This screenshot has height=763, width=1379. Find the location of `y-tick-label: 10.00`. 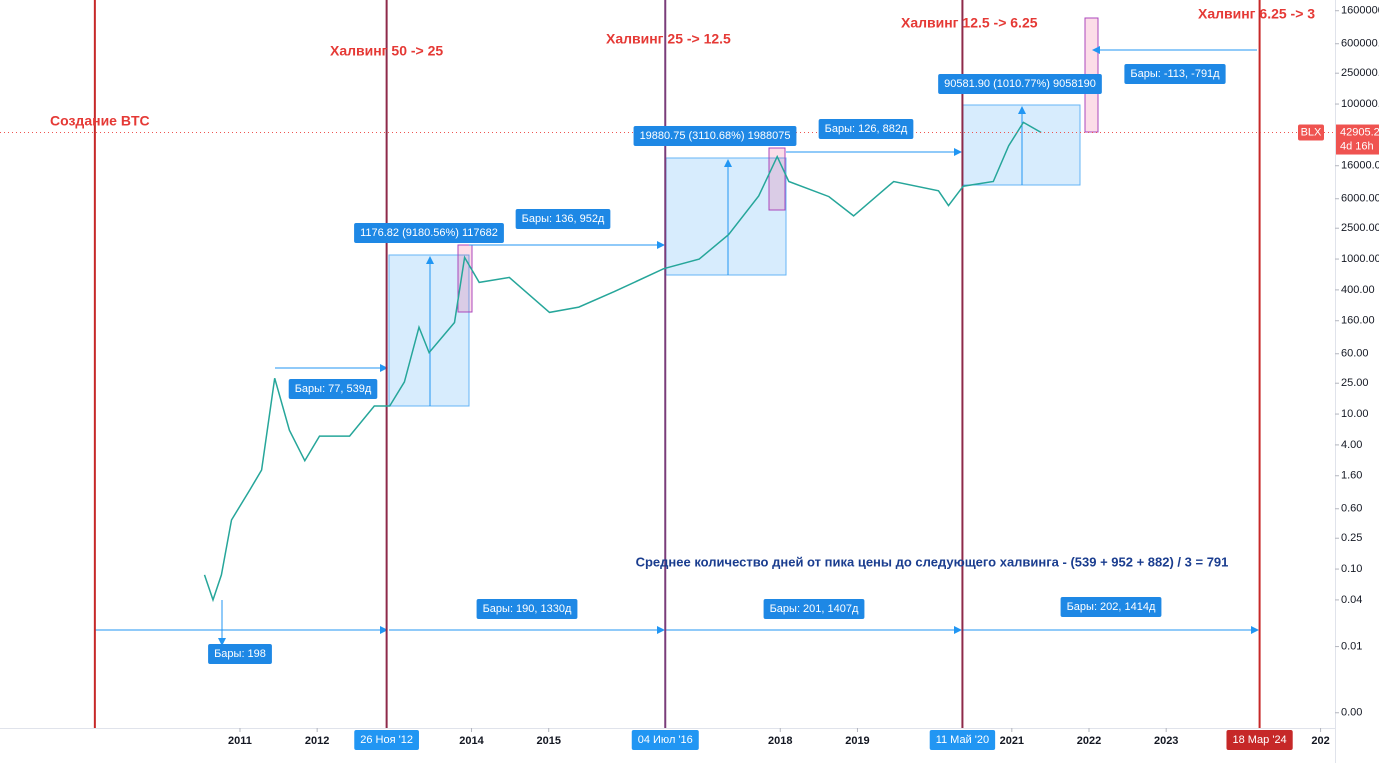

y-tick-label: 10.00 is located at coordinates (1355, 414).